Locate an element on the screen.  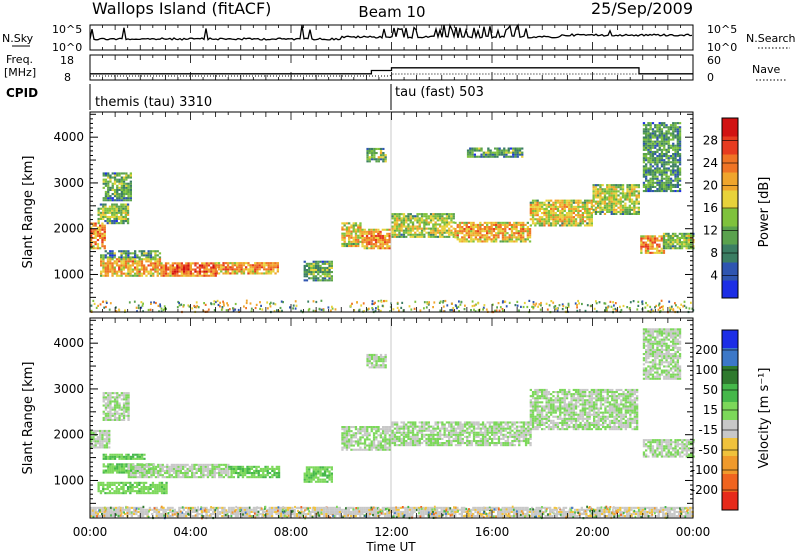
nsky-label: N.Sky is located at coordinates (18, 38).